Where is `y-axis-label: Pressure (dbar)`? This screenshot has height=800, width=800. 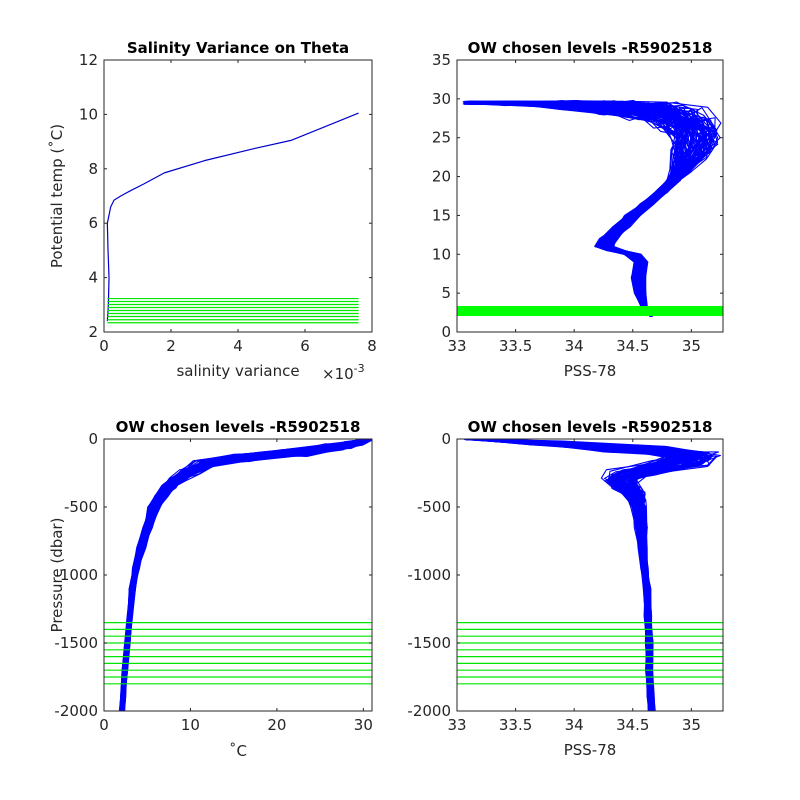 y-axis-label: Pressure (dbar) is located at coordinates (57, 575).